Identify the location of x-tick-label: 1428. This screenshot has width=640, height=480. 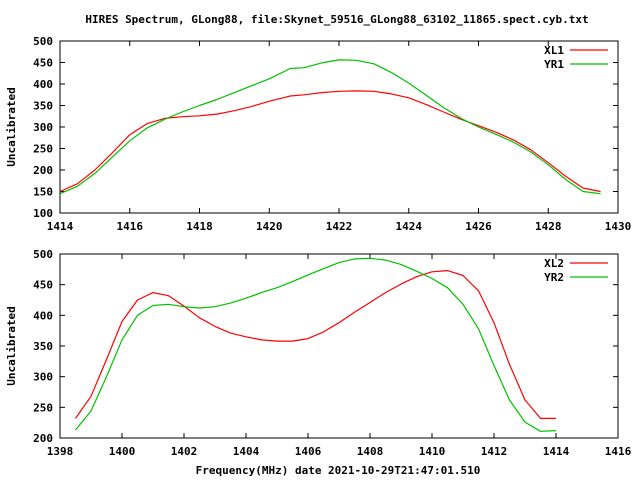
(548, 226).